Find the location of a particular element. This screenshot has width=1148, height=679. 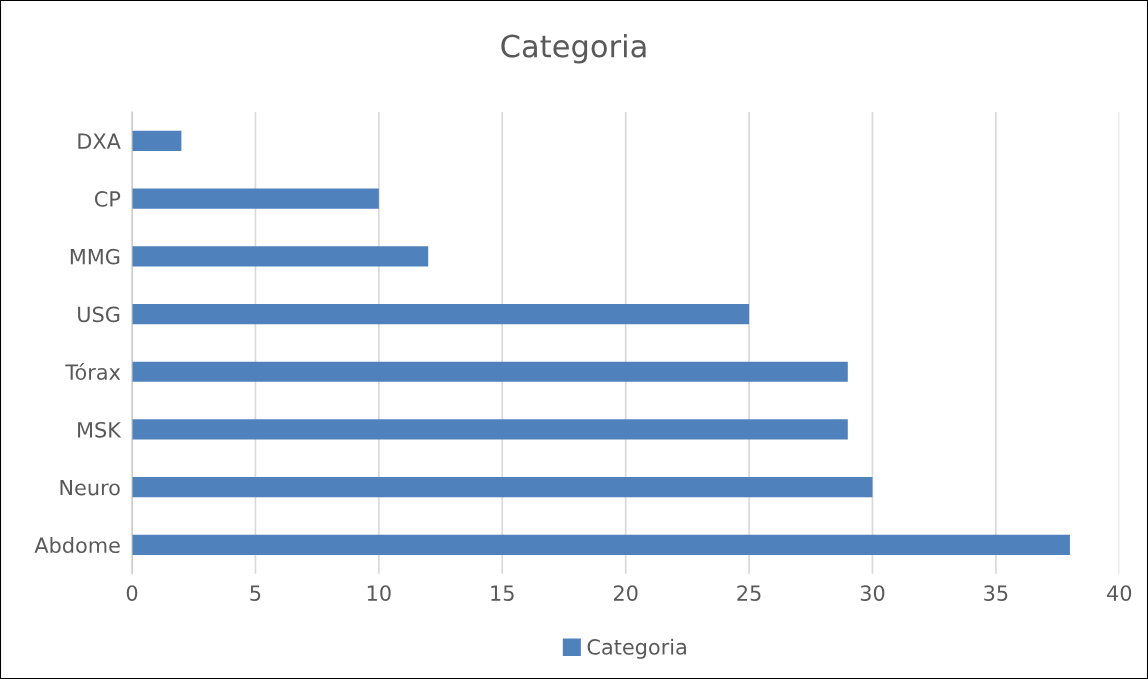

y-tick-label: DXA is located at coordinates (99, 141).